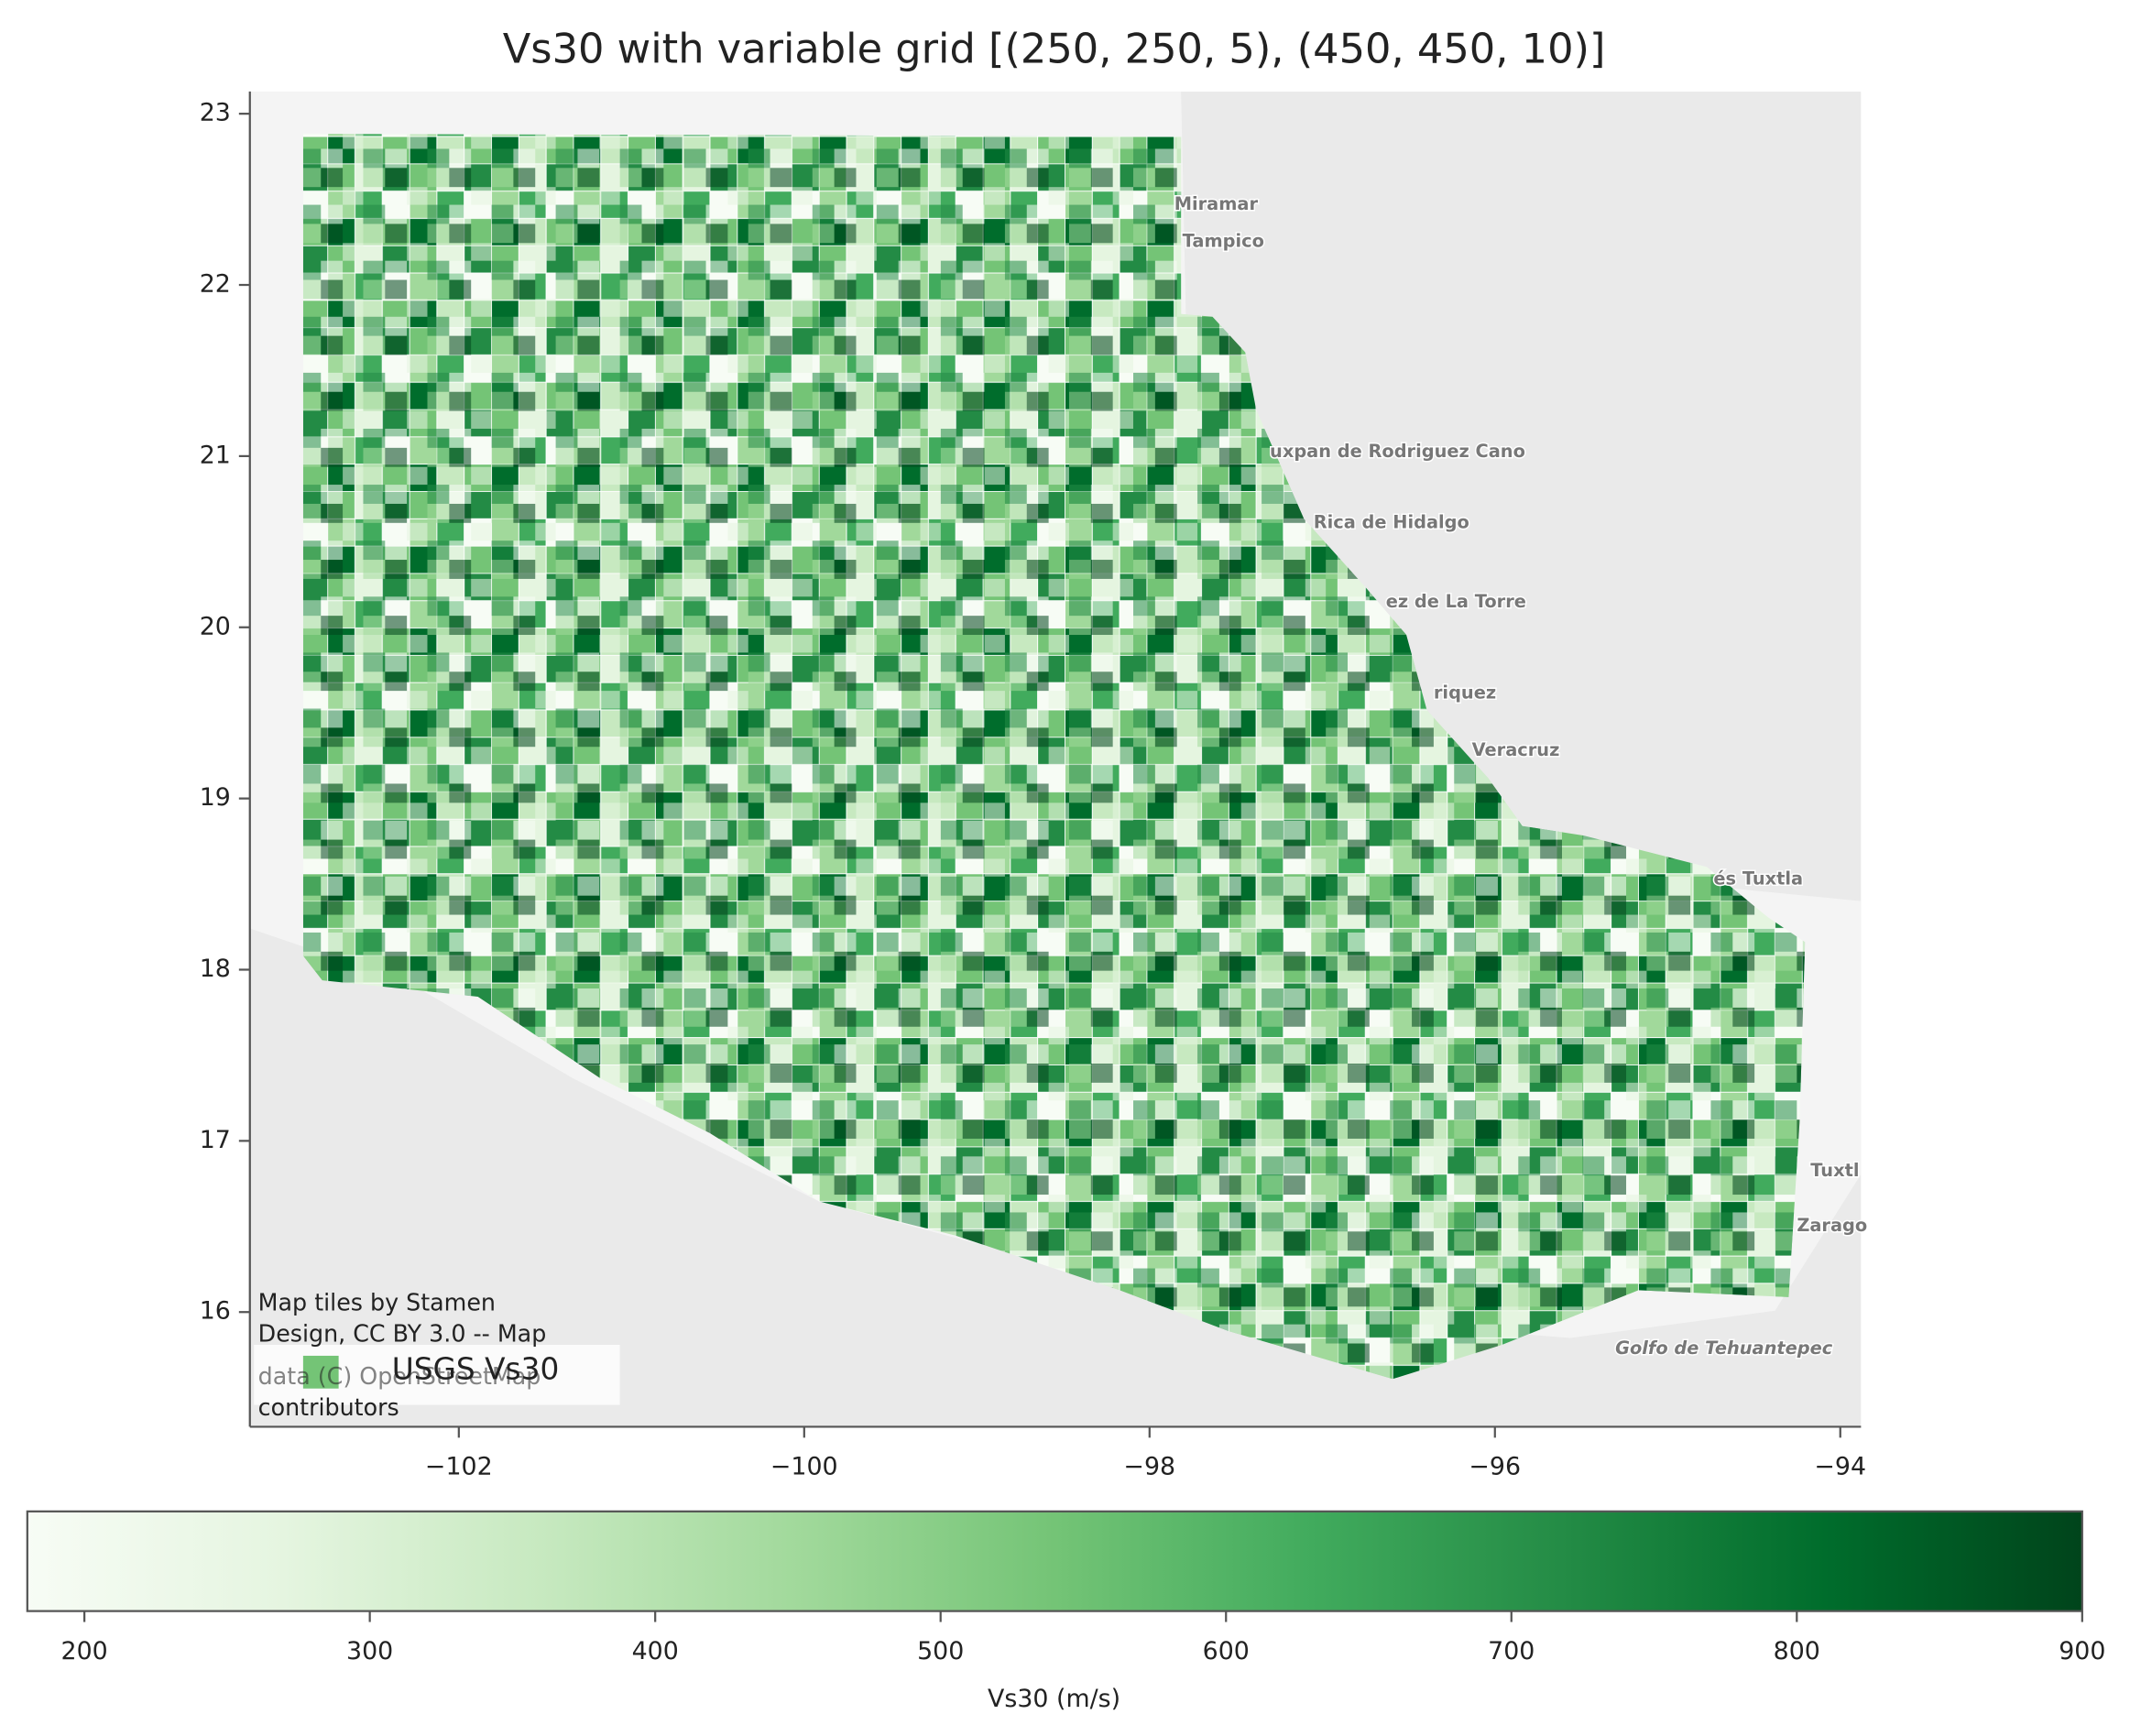  What do you see at coordinates (1392, 521) in the screenshot?
I see `map-label: Rica de Hidalgo` at bounding box center [1392, 521].